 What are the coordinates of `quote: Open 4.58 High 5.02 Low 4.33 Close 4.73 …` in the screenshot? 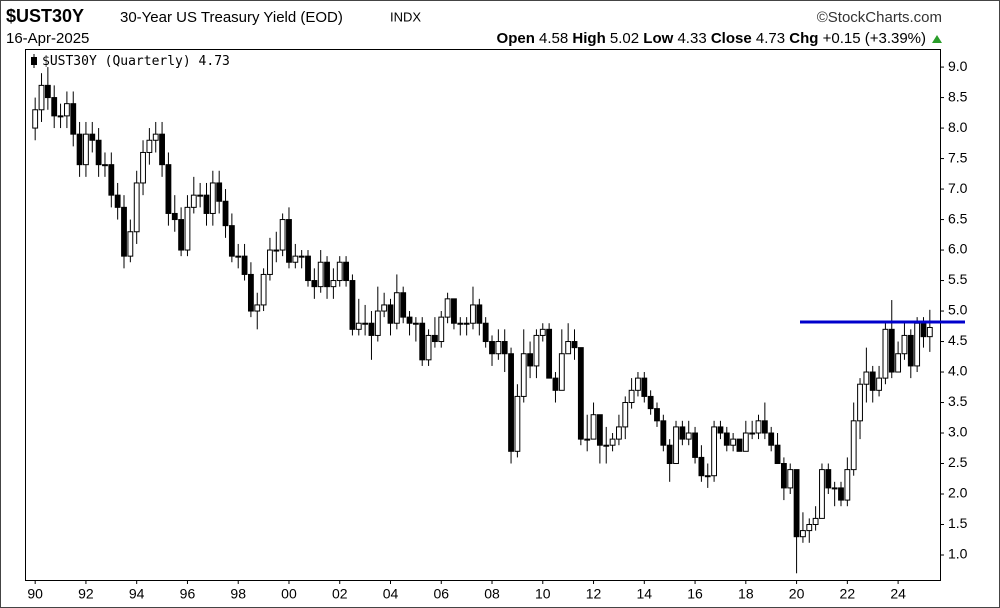 It's located at (711, 38).